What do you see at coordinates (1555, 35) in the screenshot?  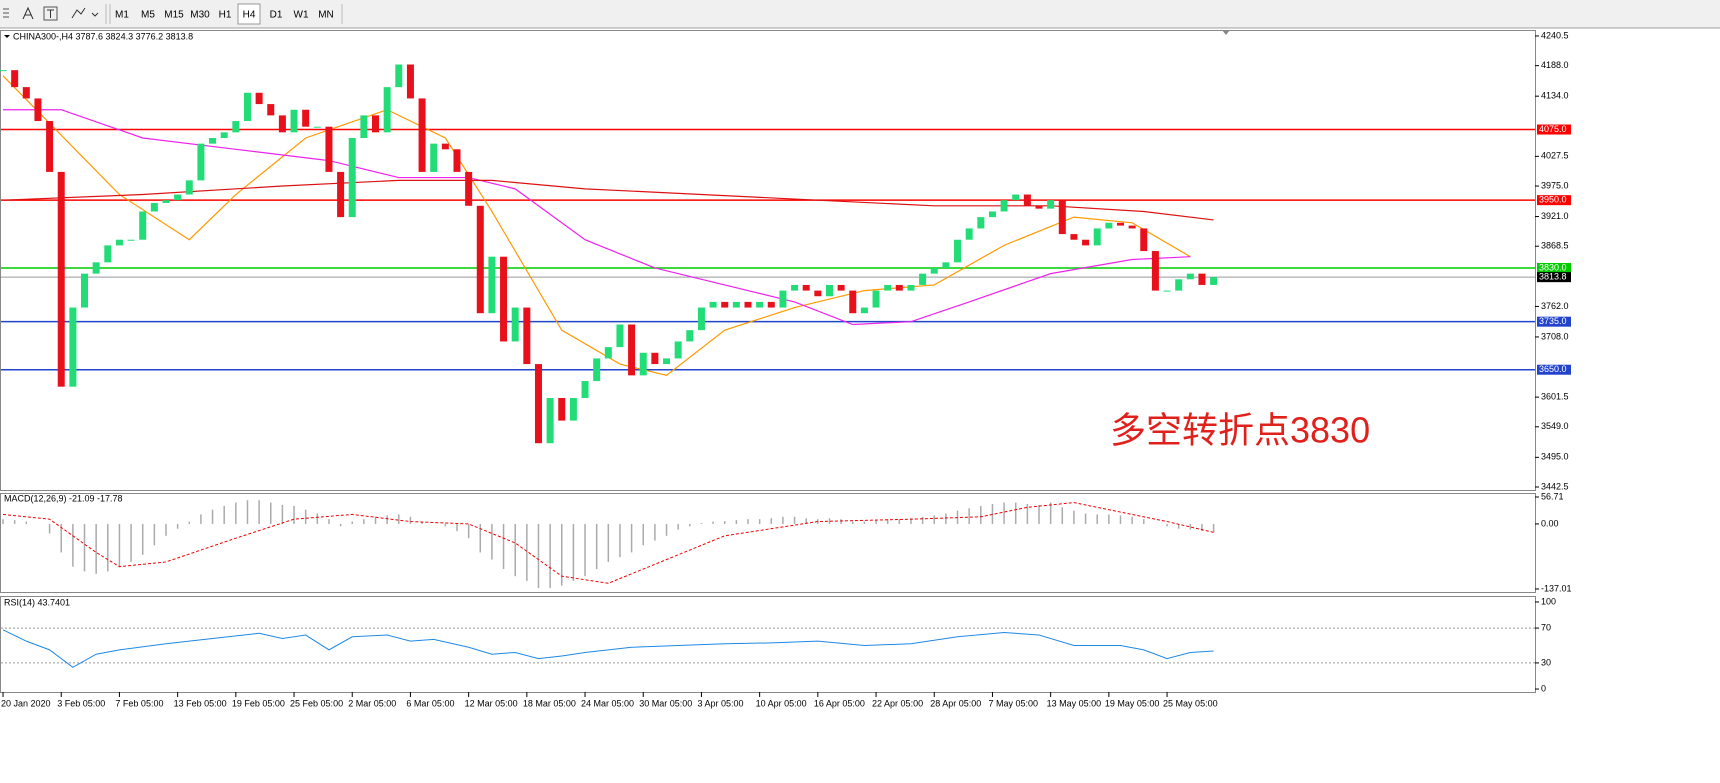 I see `y-tick-label: 4240.5` at bounding box center [1555, 35].